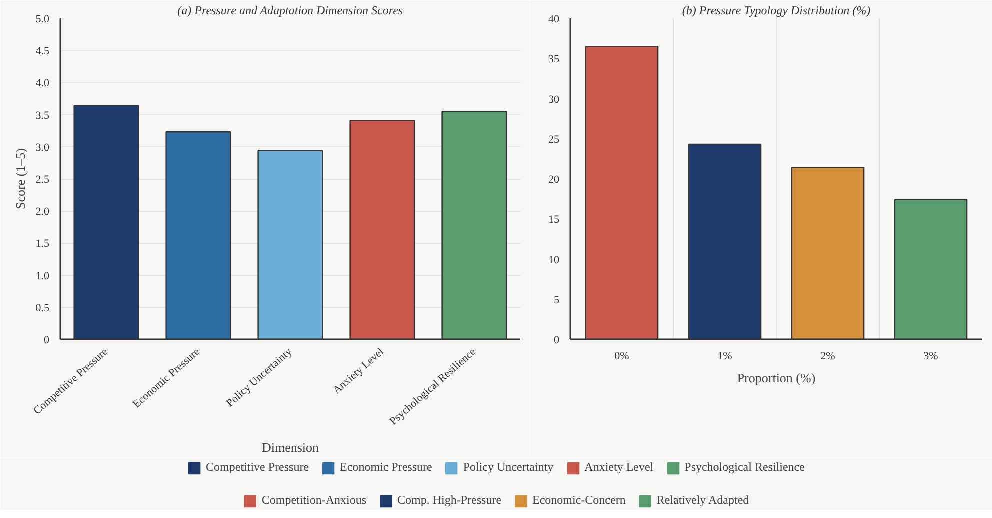 The width and height of the screenshot is (992, 518). I want to click on legend-label: Policy Uncertainty, so click(508, 467).